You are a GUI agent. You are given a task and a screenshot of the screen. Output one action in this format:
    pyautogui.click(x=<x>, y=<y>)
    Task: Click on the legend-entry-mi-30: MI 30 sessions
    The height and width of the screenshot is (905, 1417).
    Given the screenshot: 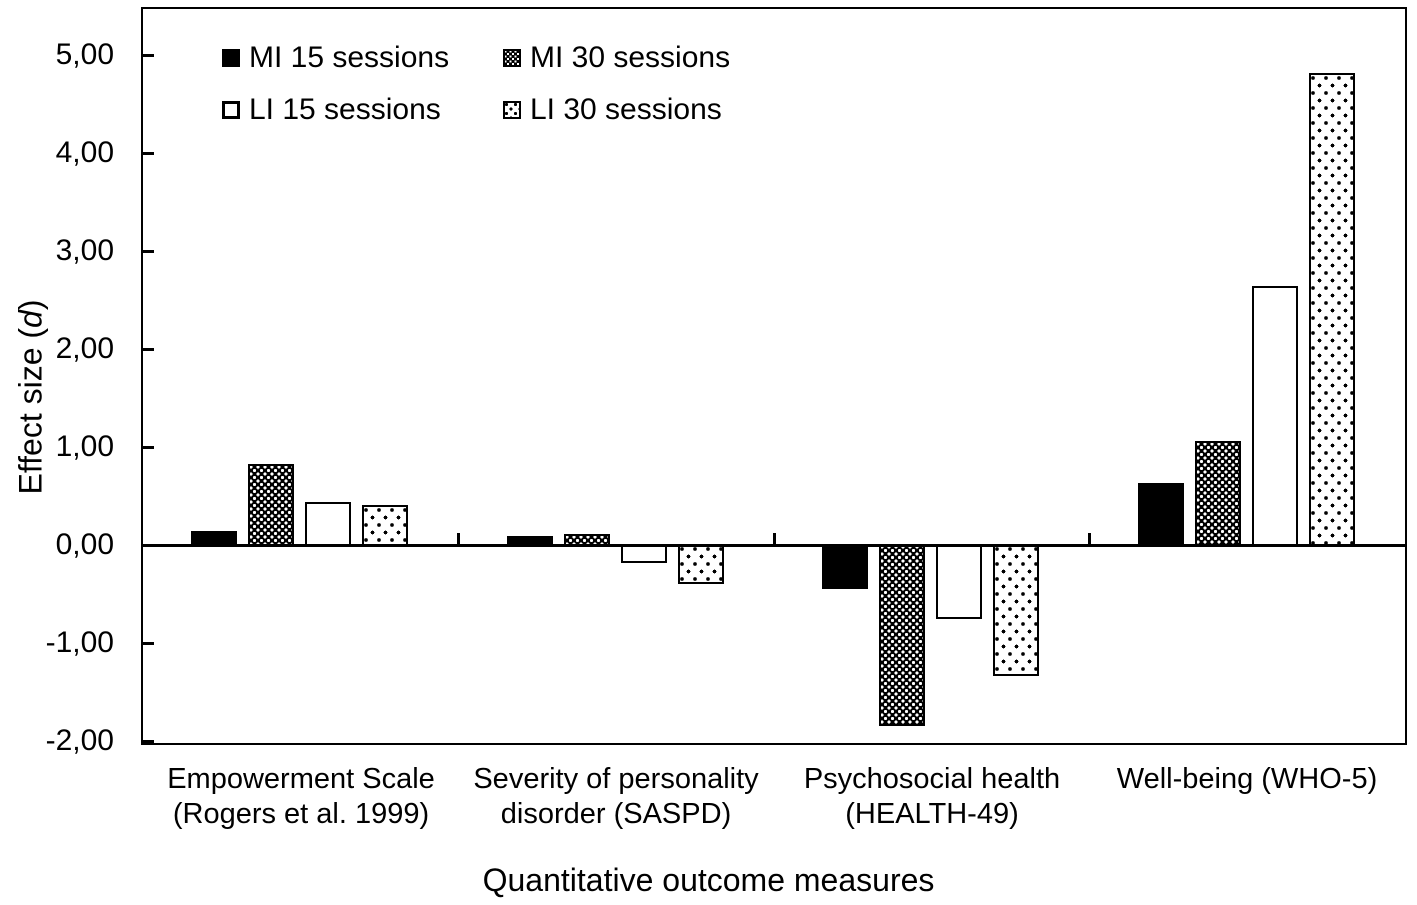 What is the action you would take?
    pyautogui.click(x=617, y=57)
    